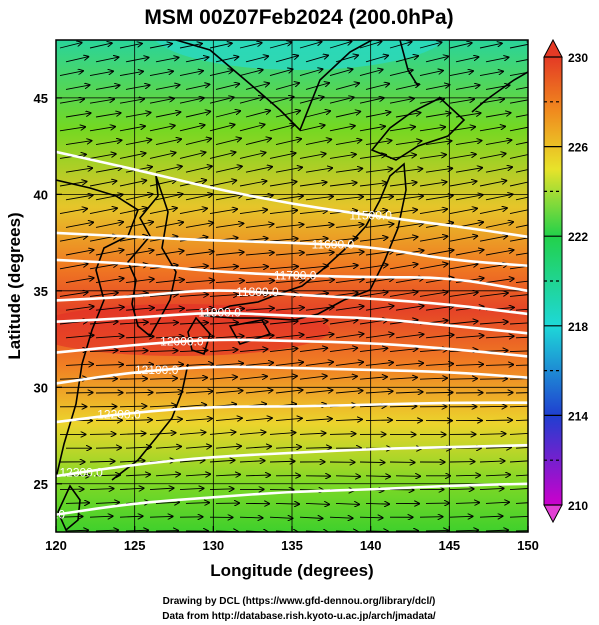  What do you see at coordinates (578, 416) in the screenshot?
I see `colorbar-tick-label: 214` at bounding box center [578, 416].